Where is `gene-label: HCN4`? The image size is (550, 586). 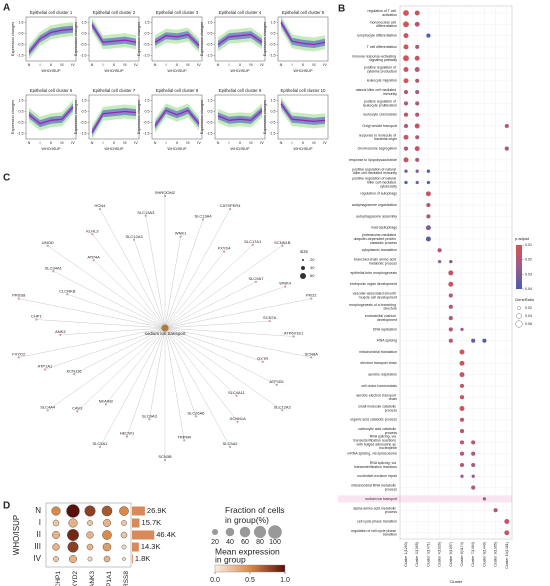
gene-label: HCN4 is located at coordinates (100, 205).